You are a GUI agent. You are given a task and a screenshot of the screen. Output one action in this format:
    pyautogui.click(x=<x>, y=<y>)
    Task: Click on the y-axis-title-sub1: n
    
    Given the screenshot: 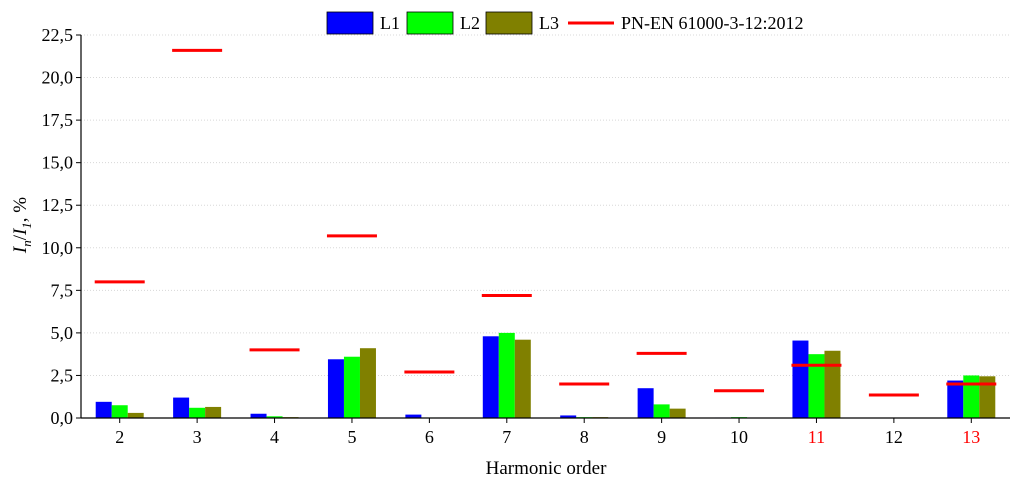 What is the action you would take?
    pyautogui.click(x=26, y=243)
    